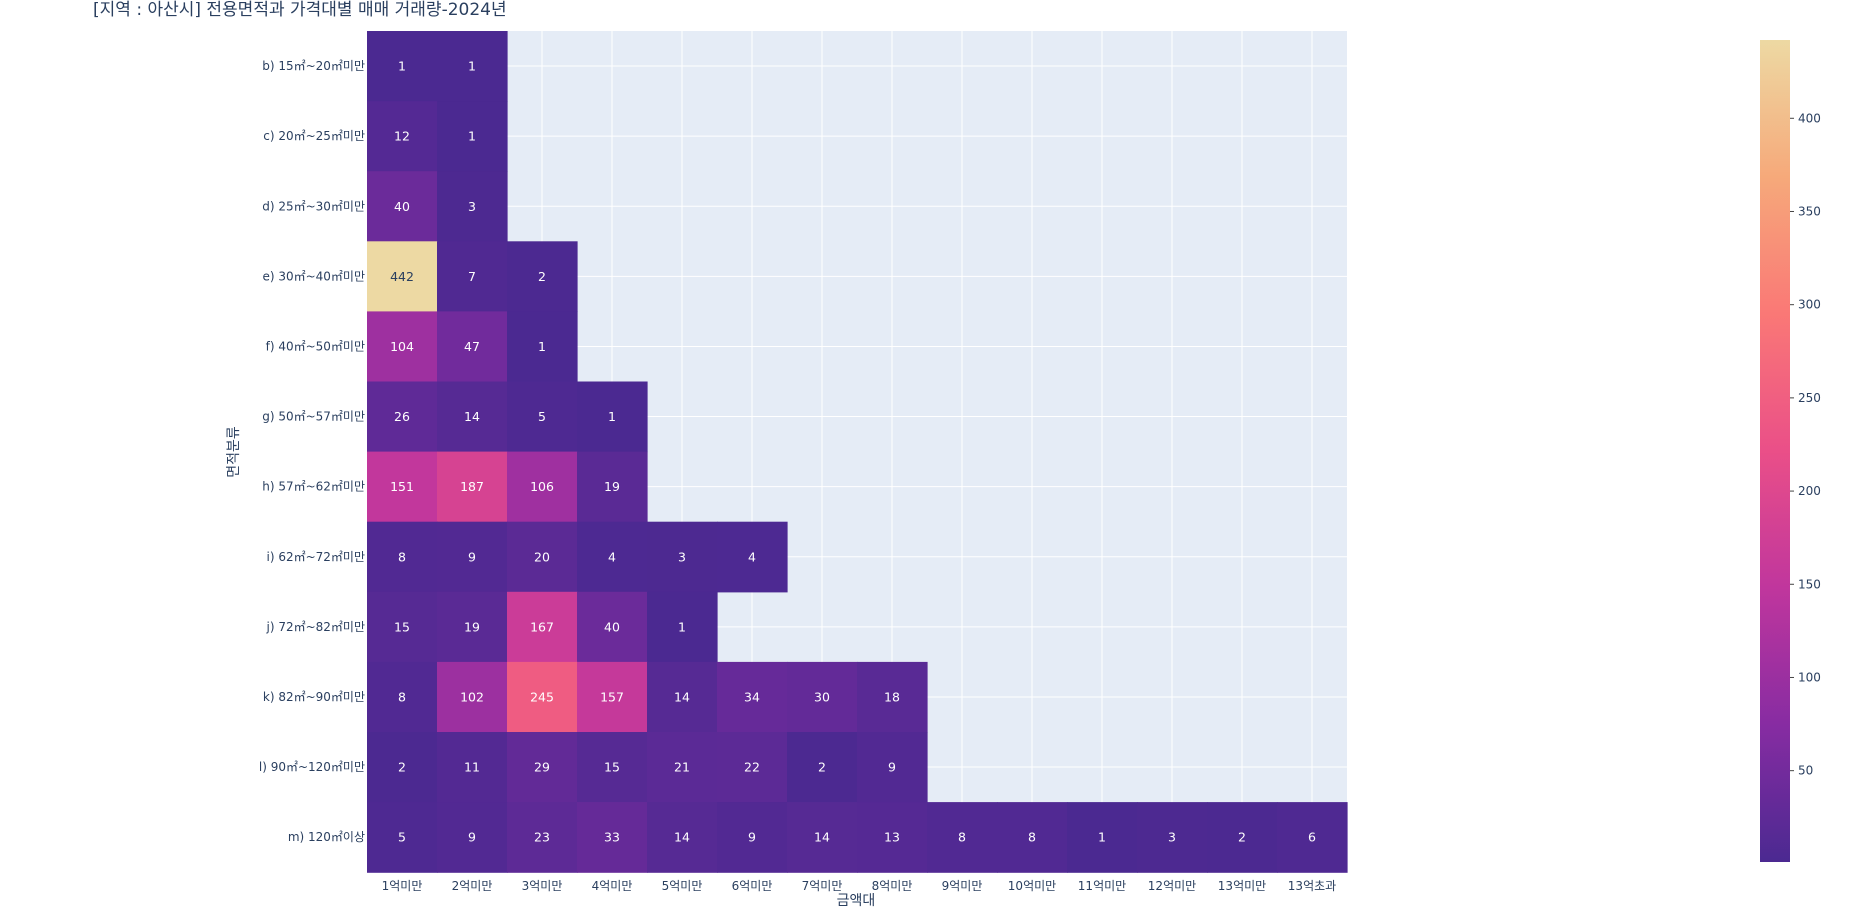 The height and width of the screenshot is (908, 1856). What do you see at coordinates (1809, 584) in the screenshot?
I see `colorbar-tick-label: 150` at bounding box center [1809, 584].